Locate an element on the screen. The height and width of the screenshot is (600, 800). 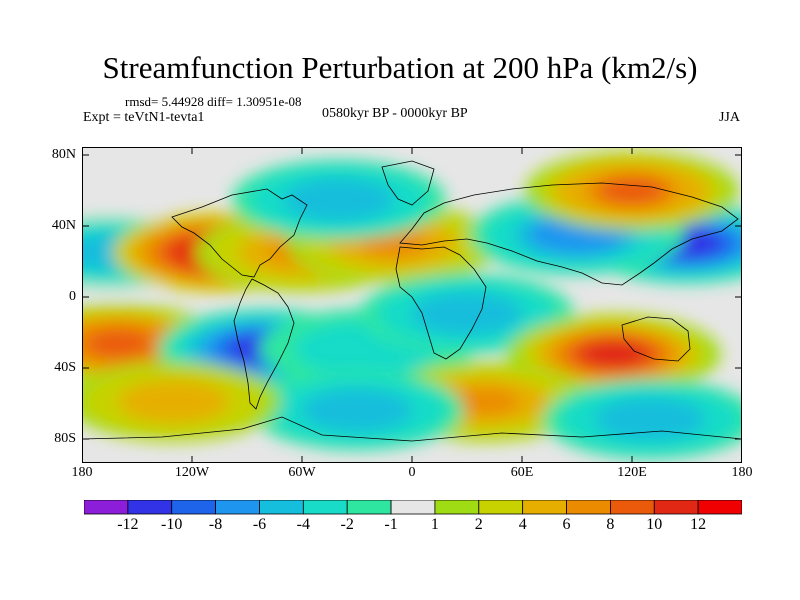
colorbar-label: -2 is located at coordinates (347, 524).